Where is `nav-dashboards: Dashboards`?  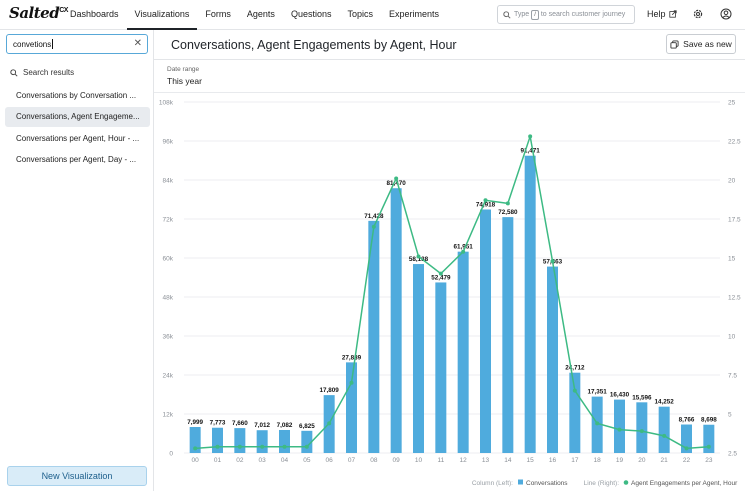 nav-dashboards: Dashboards is located at coordinates (94, 14).